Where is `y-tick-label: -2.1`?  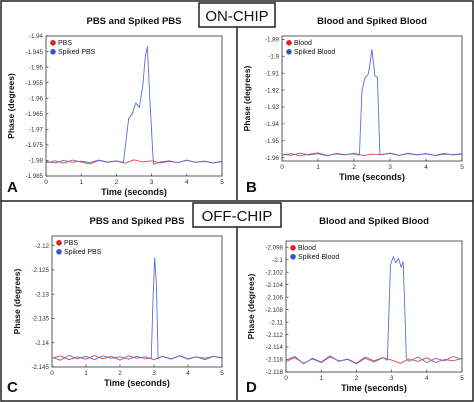
y-tick-label: -2.1 is located at coordinates (277, 260).